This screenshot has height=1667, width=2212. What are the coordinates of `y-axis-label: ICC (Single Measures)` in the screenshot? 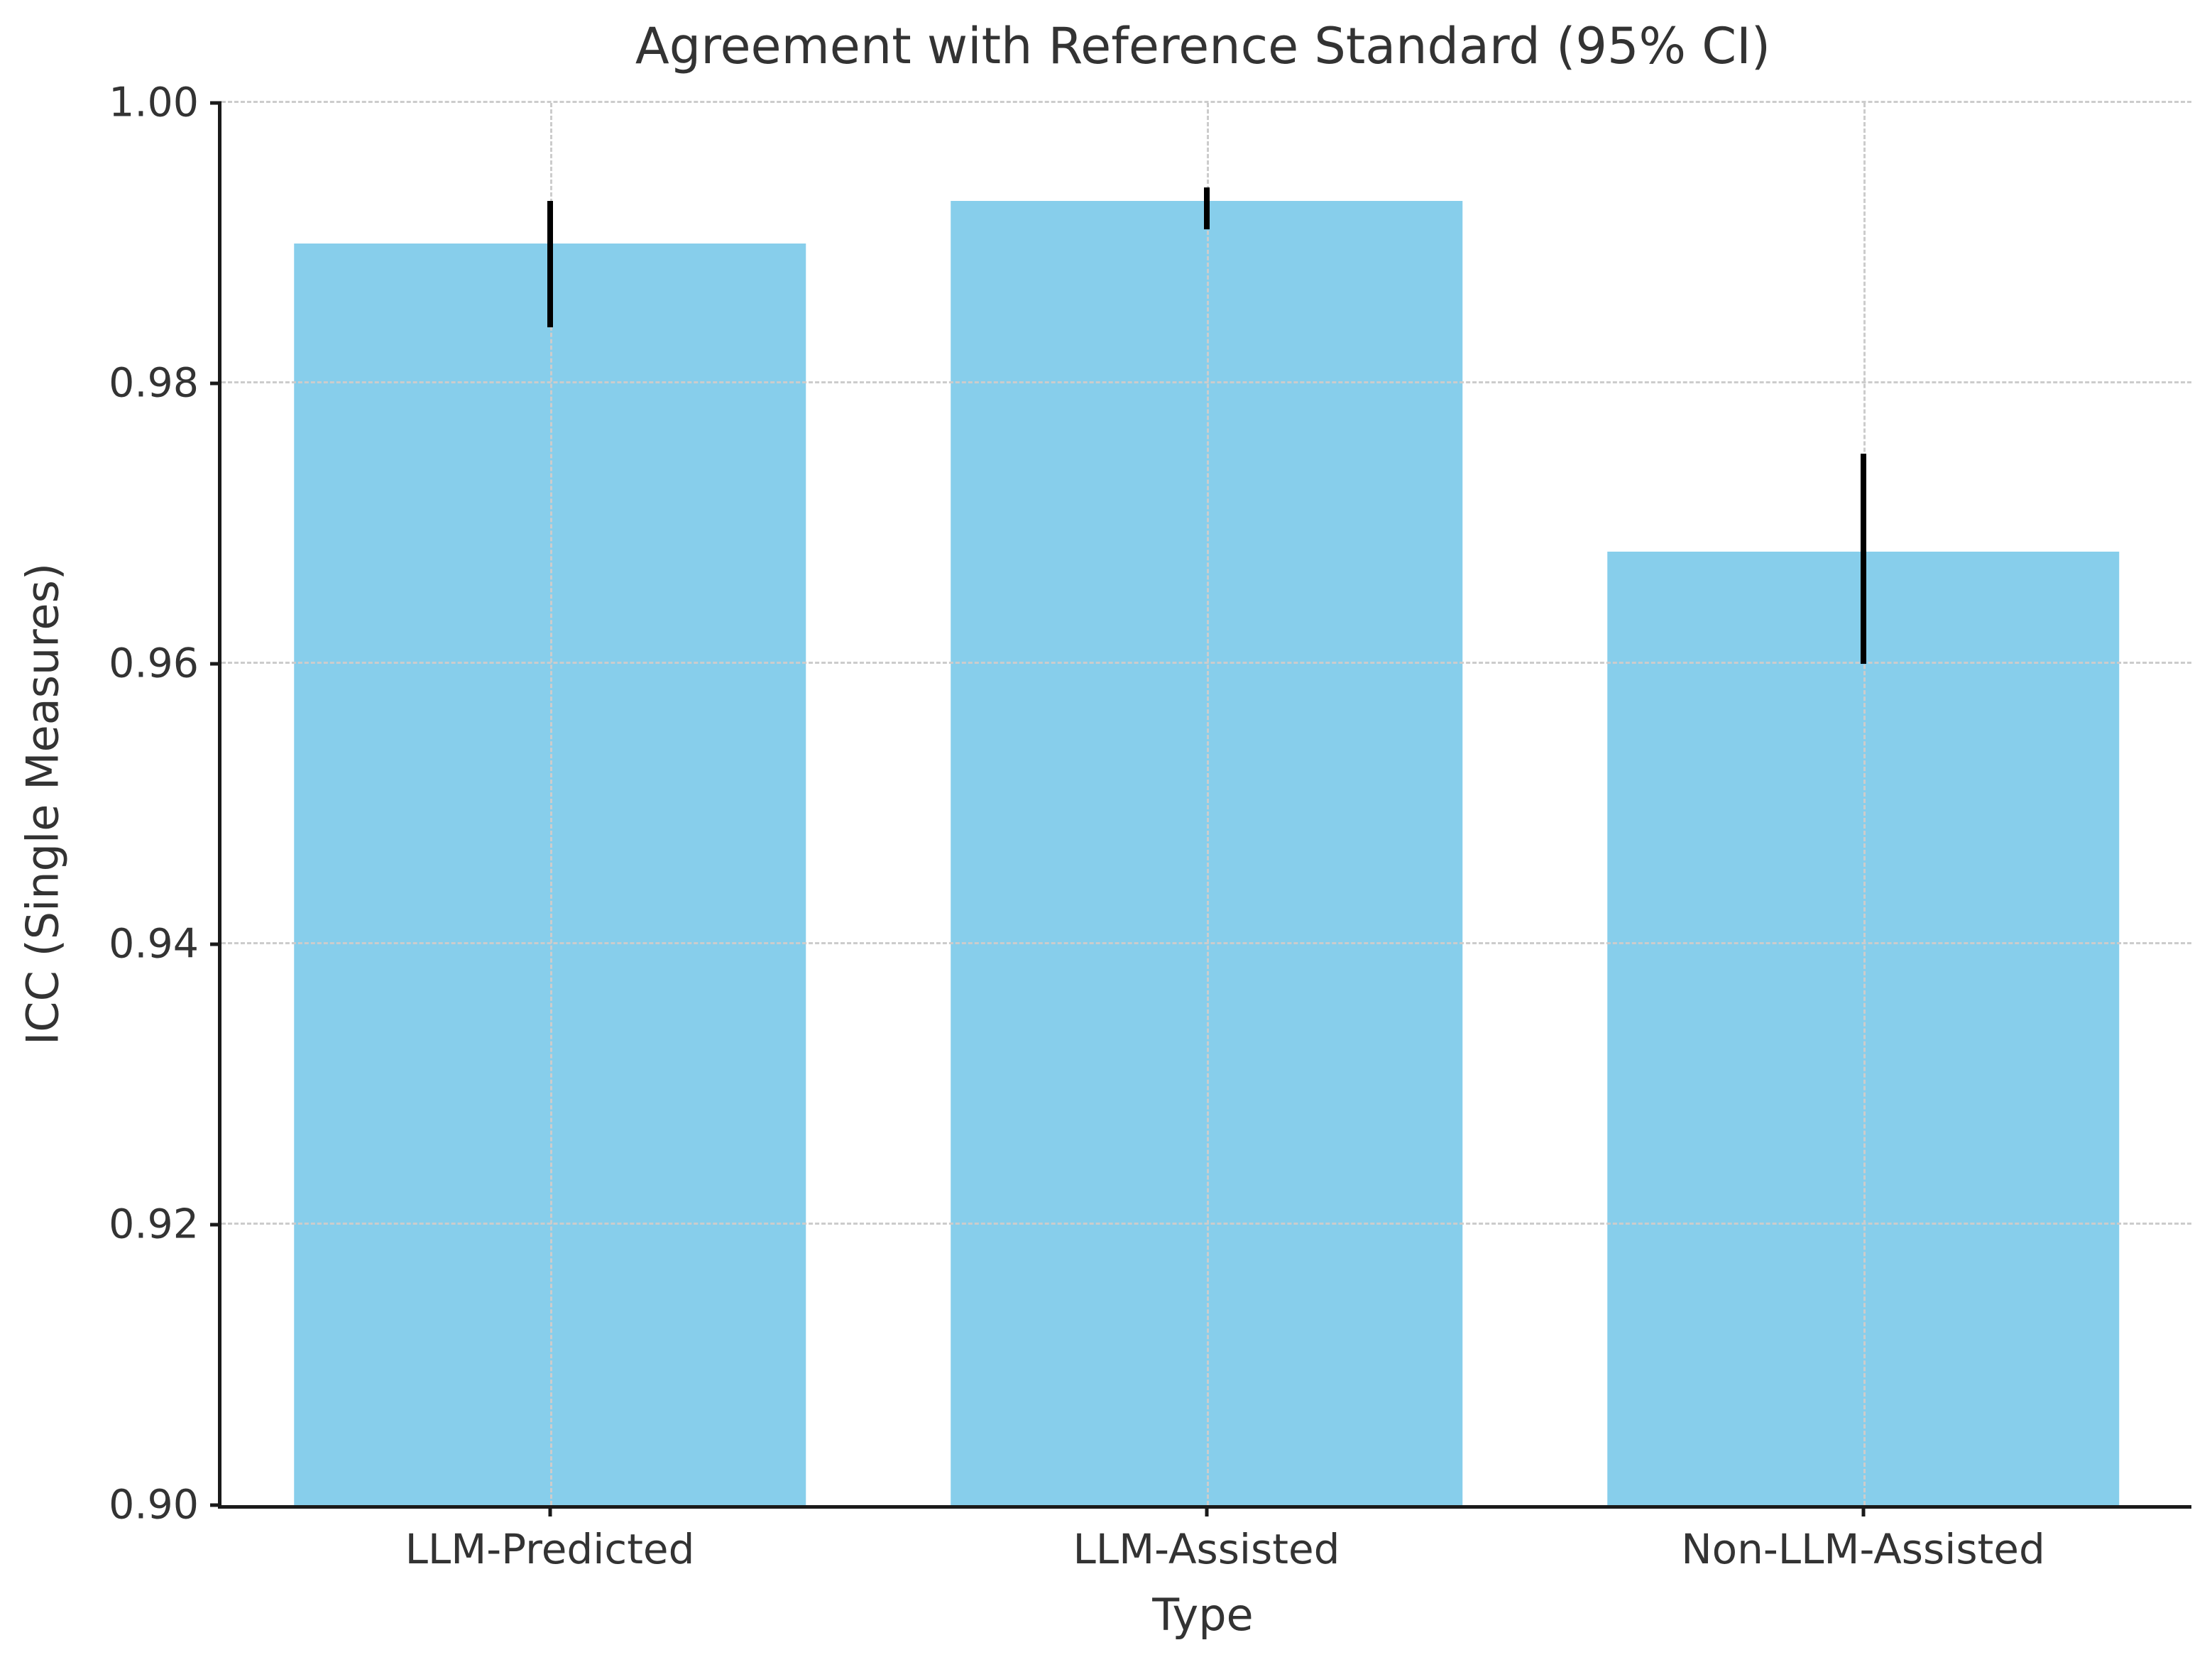 It's located at (42, 804).